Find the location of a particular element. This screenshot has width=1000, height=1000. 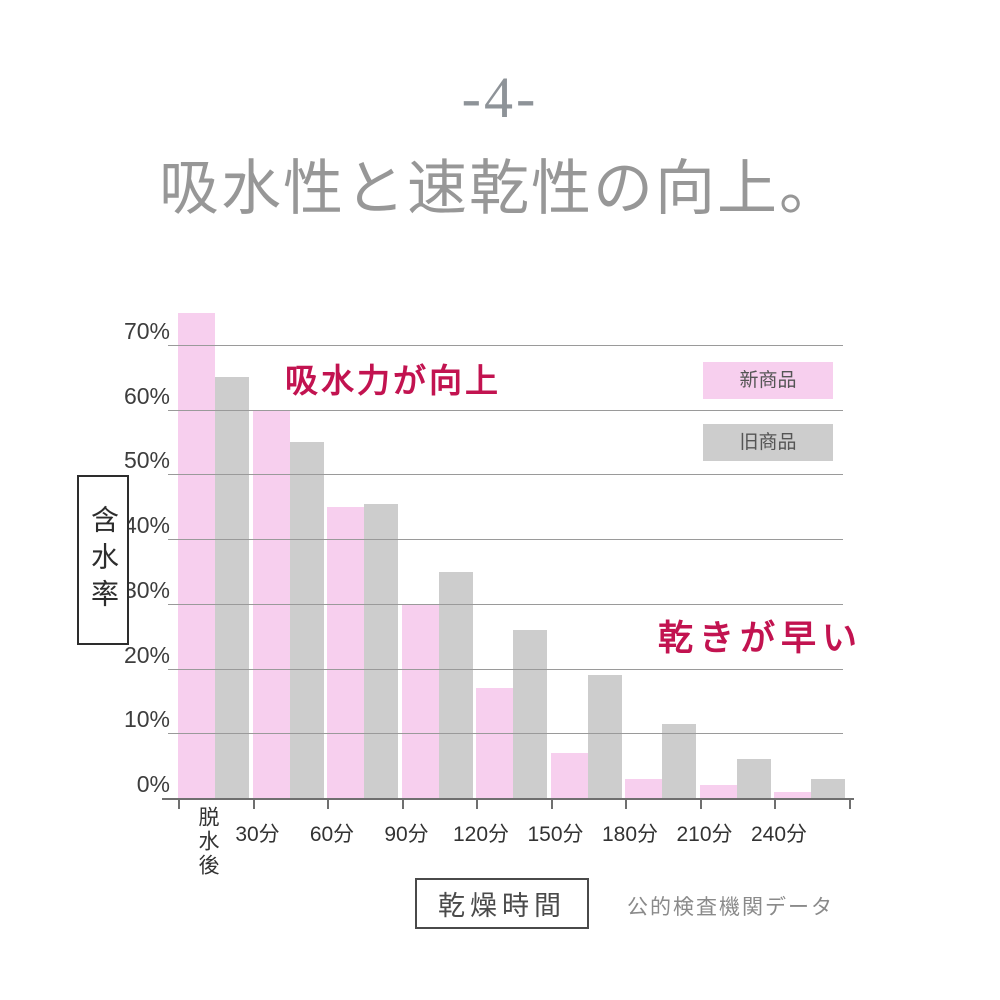

x-tick-label: 120分 is located at coordinates (481, 834).